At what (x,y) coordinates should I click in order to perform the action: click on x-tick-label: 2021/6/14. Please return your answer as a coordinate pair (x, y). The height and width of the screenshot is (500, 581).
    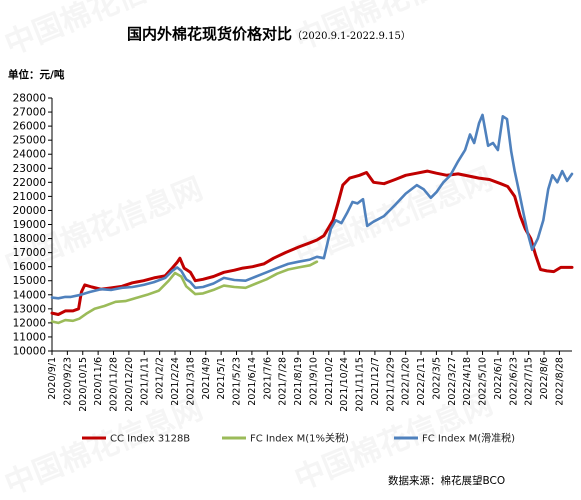
    Looking at the image, I should click on (252, 381).